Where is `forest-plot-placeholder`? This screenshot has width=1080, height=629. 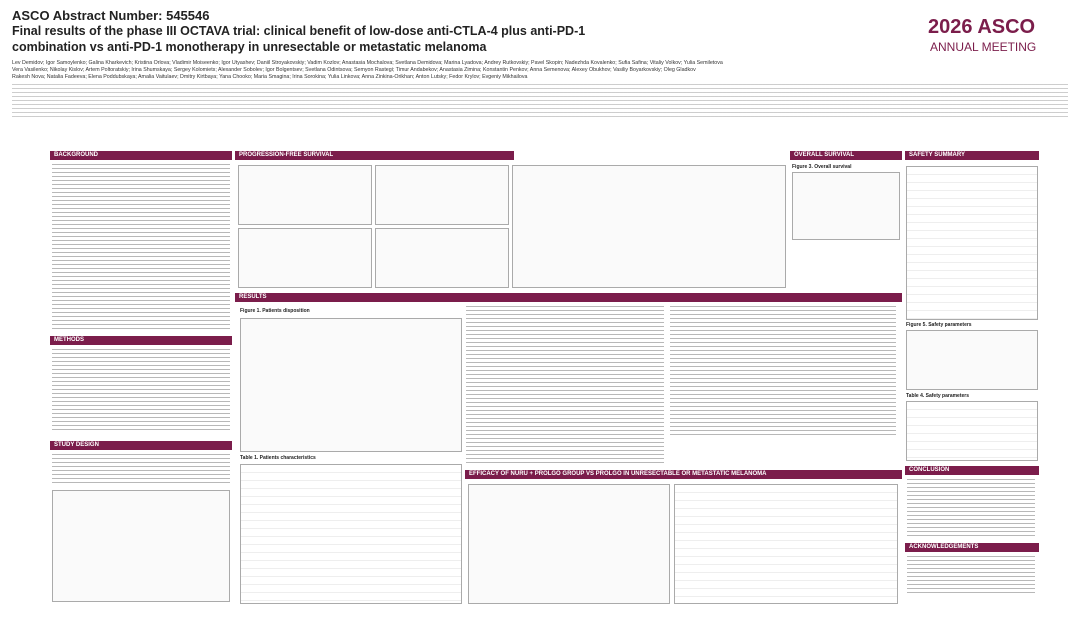 forest-plot-placeholder is located at coordinates (649, 226).